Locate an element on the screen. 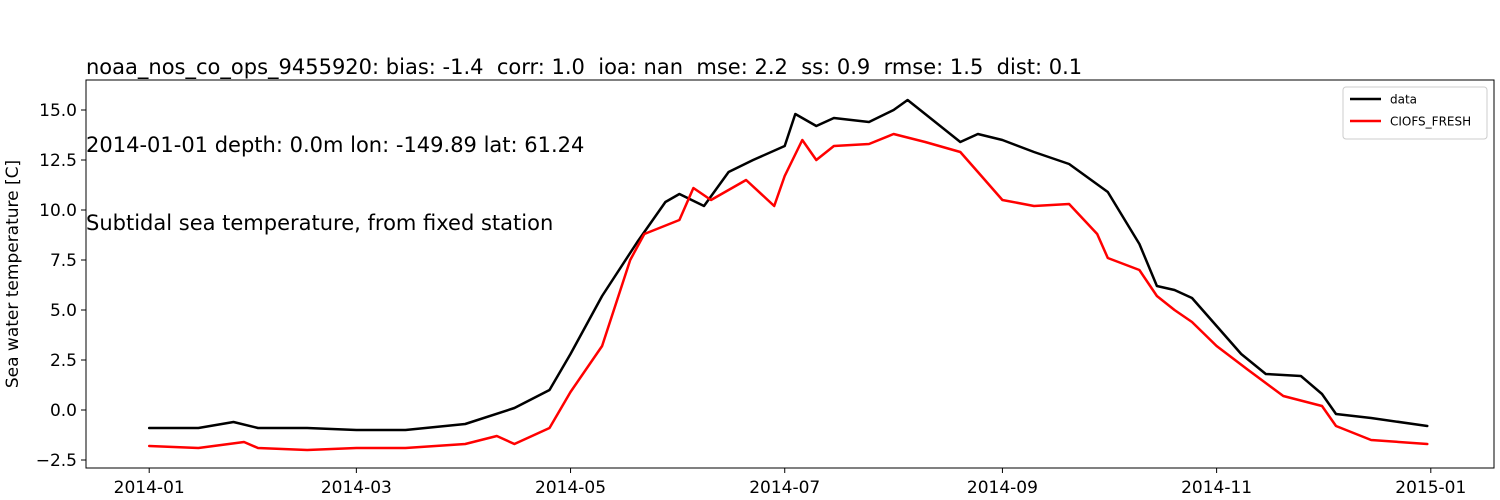  y-tick-label: 15.0 is located at coordinates (58, 111).